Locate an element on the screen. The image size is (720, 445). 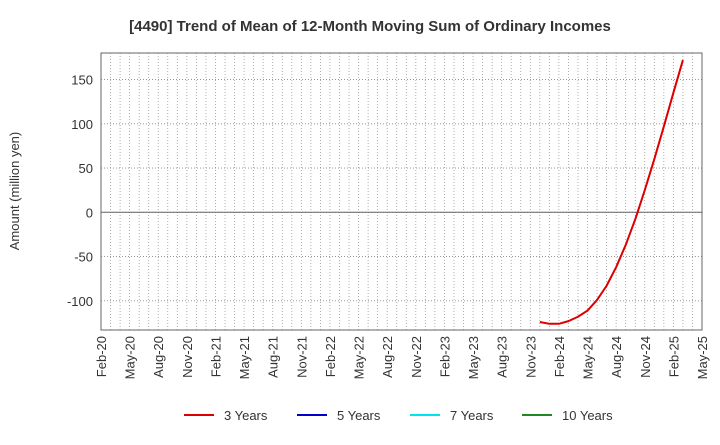
legend-label: 7 Years is located at coordinates (472, 415).